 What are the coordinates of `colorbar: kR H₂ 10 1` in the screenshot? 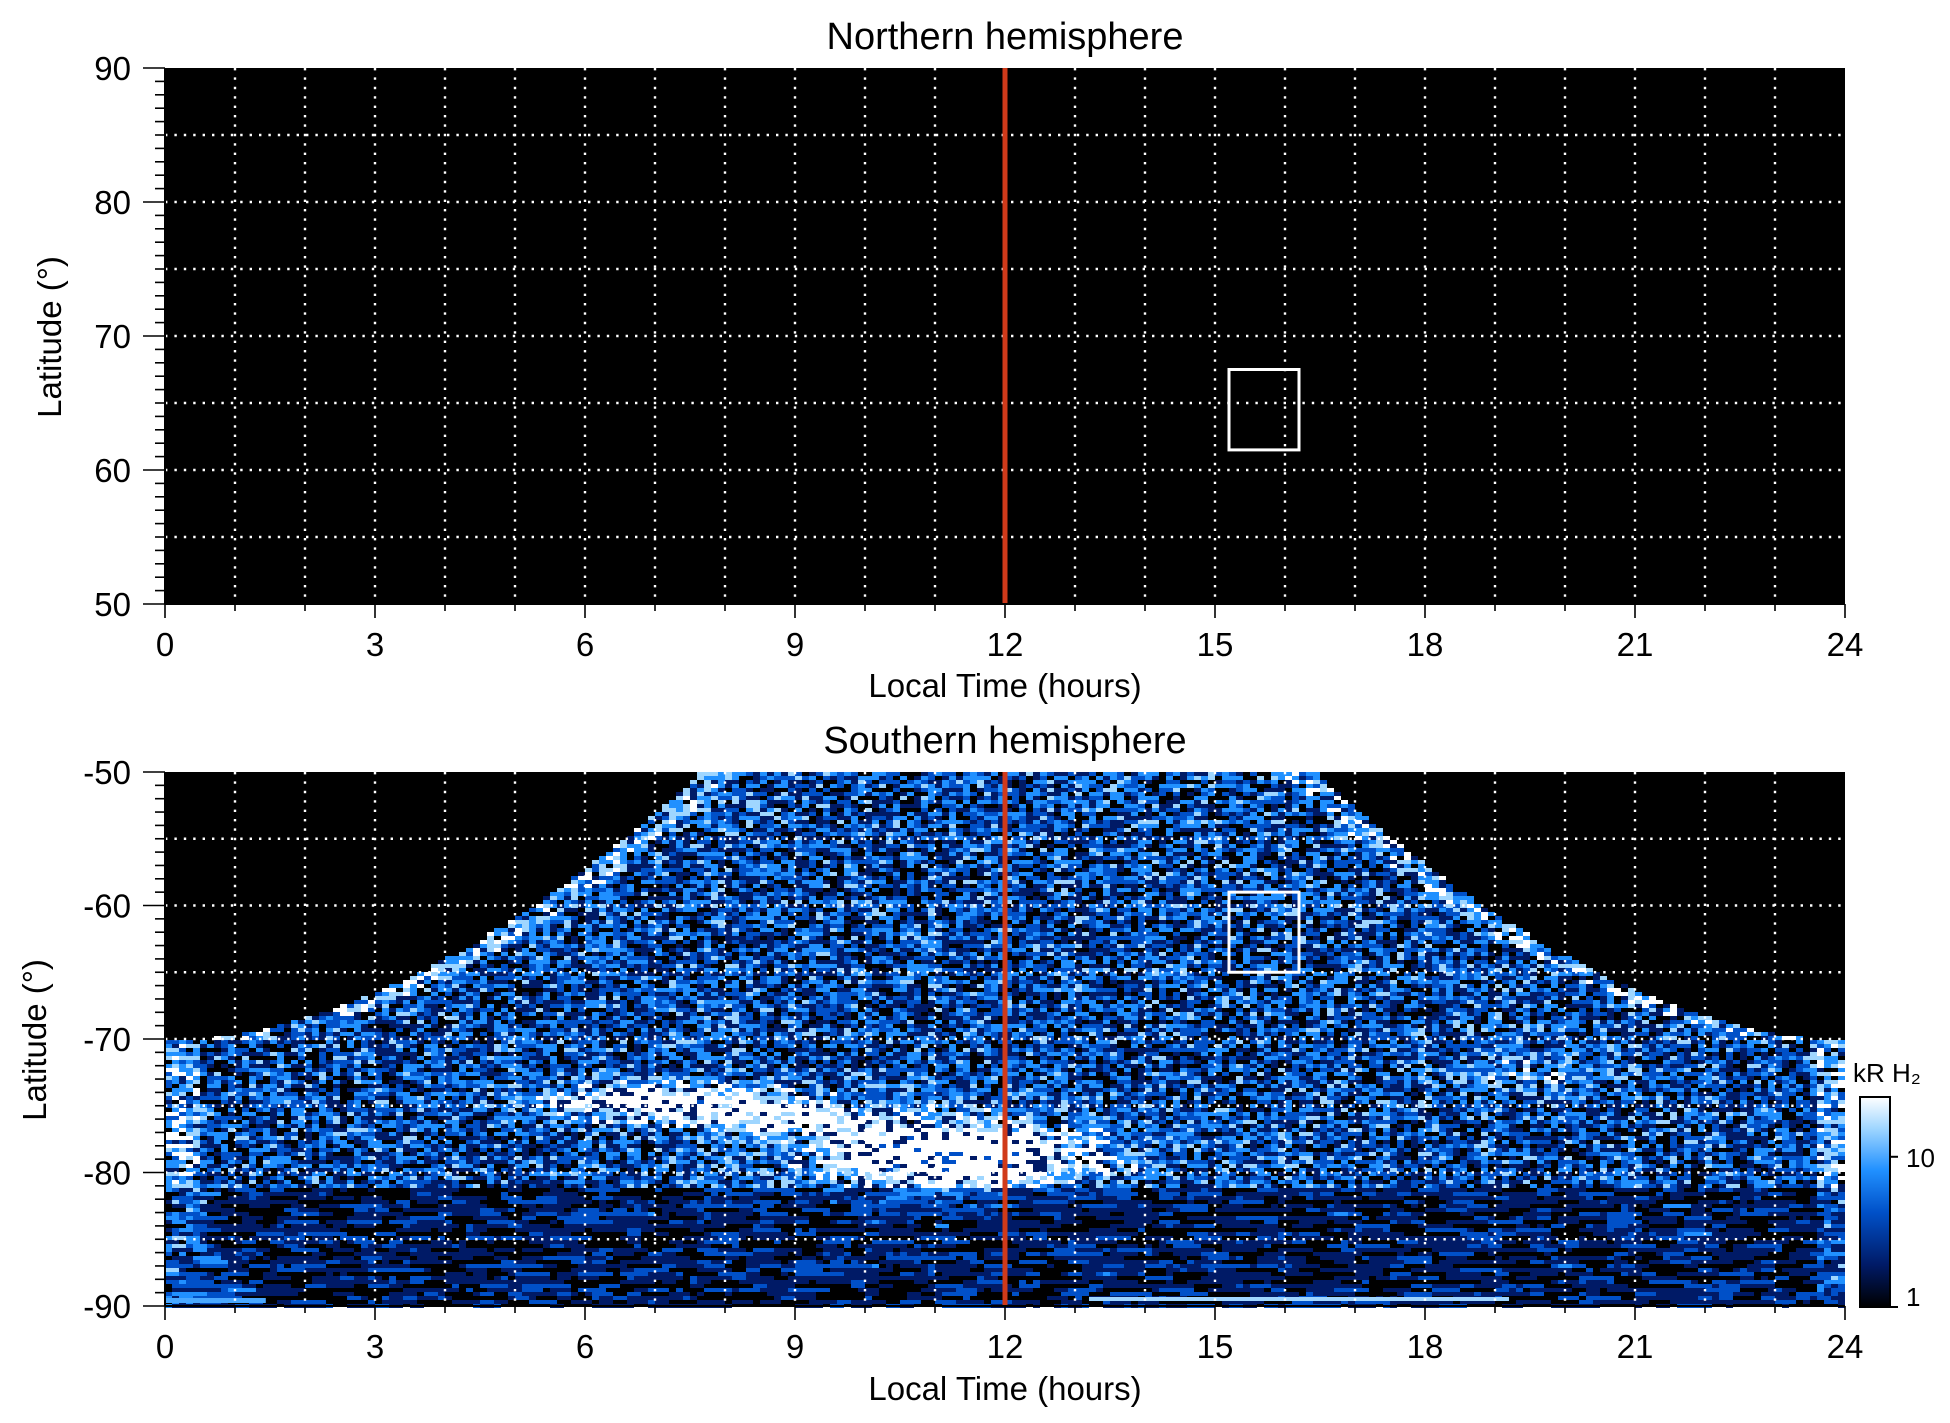 It's located at (1894, 1185).